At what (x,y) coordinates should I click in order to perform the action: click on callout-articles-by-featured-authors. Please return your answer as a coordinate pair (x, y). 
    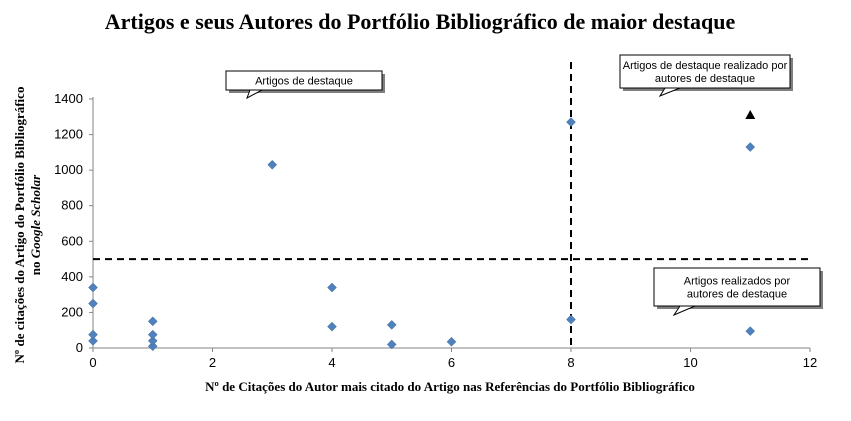
    Looking at the image, I should click on (737, 287).